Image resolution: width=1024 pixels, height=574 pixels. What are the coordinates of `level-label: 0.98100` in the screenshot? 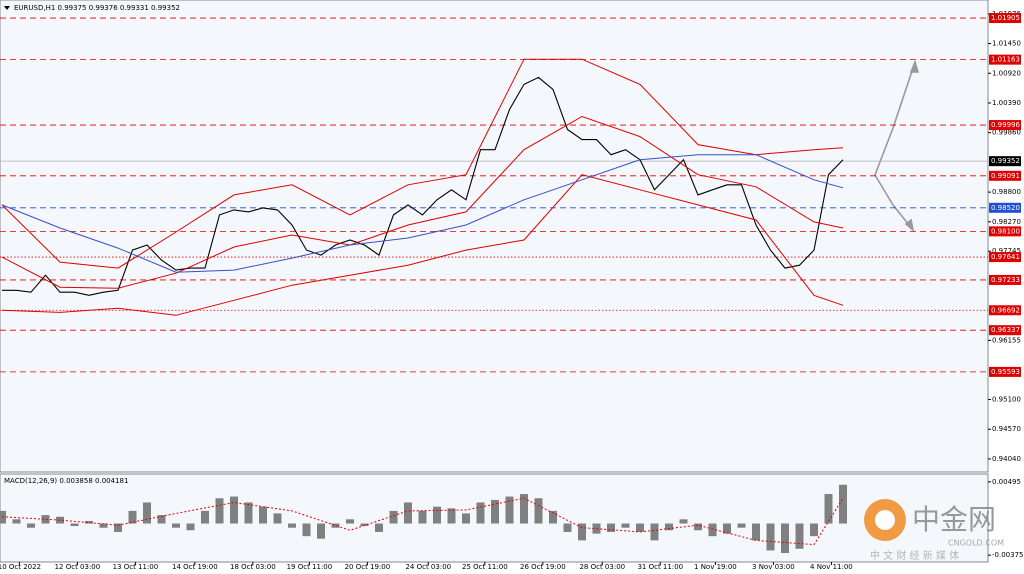 It's located at (1005, 231).